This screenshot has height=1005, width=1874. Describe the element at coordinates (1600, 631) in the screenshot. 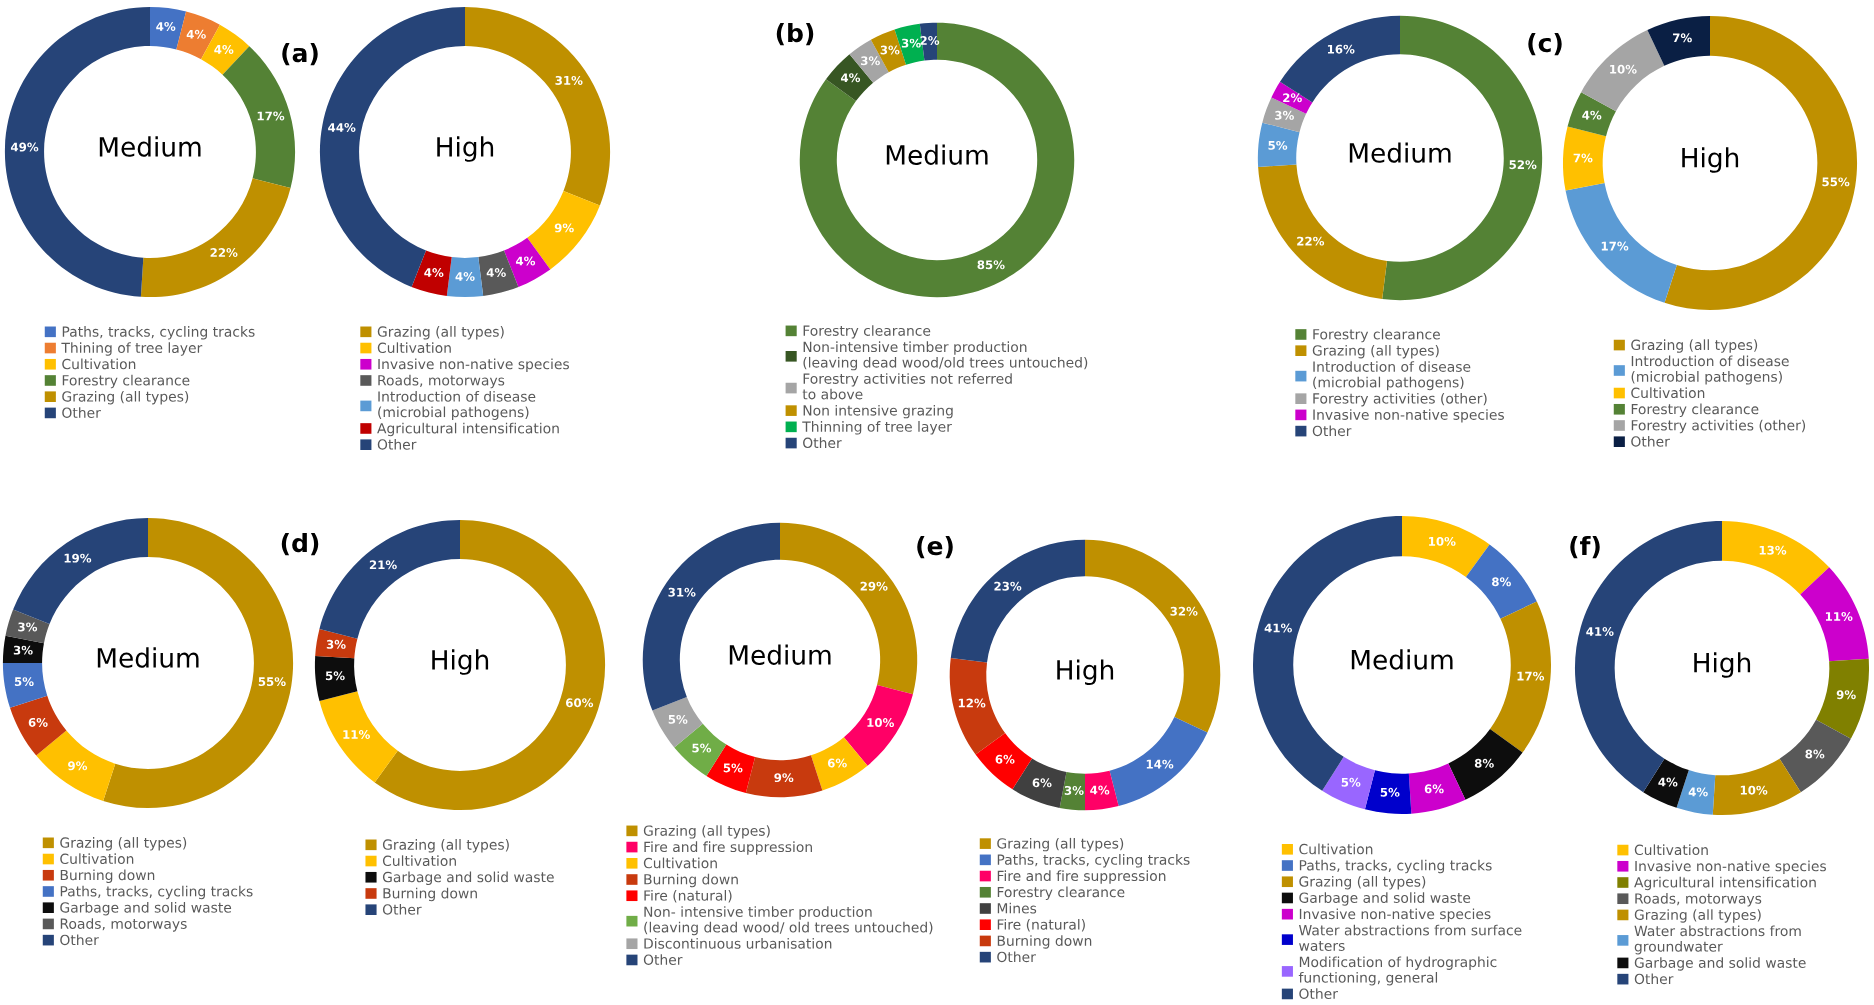

I see `data-label: 41%` at that location.